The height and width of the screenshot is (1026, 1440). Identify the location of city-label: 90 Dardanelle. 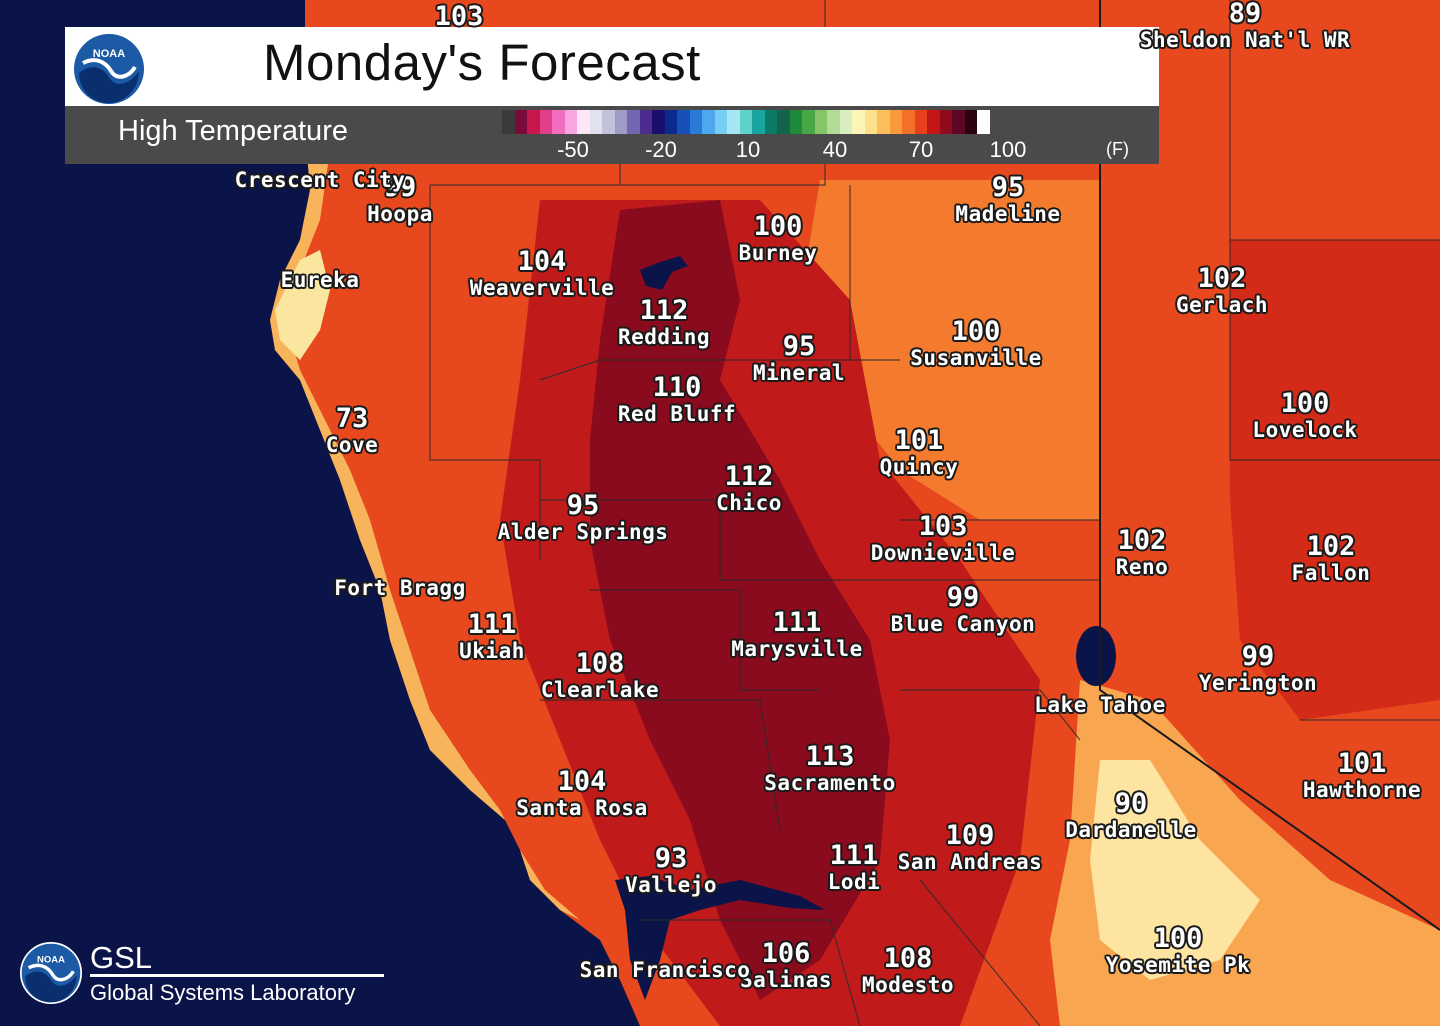
(1130, 815).